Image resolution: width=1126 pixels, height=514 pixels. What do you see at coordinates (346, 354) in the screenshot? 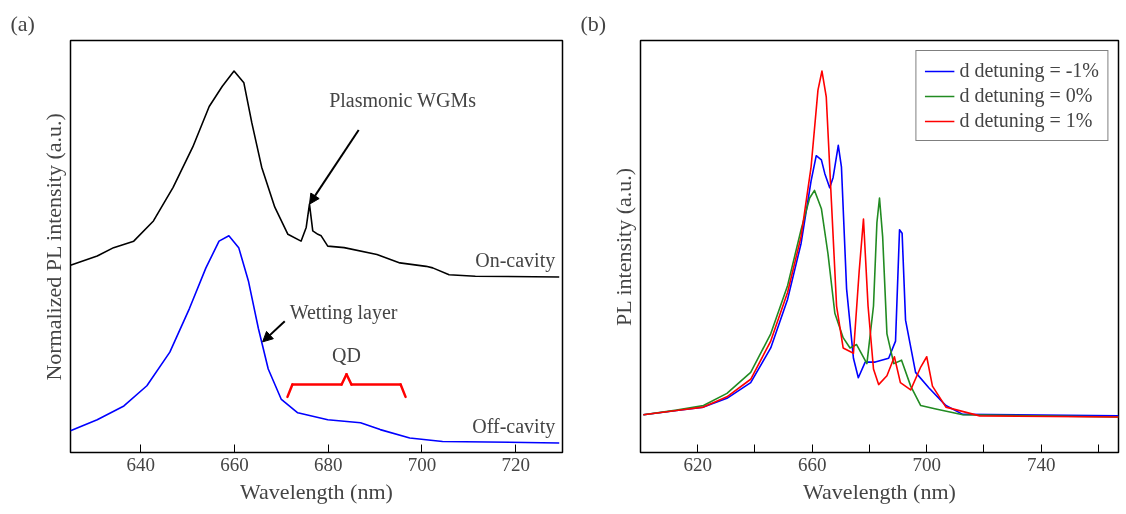
I see `annotation: QD` at bounding box center [346, 354].